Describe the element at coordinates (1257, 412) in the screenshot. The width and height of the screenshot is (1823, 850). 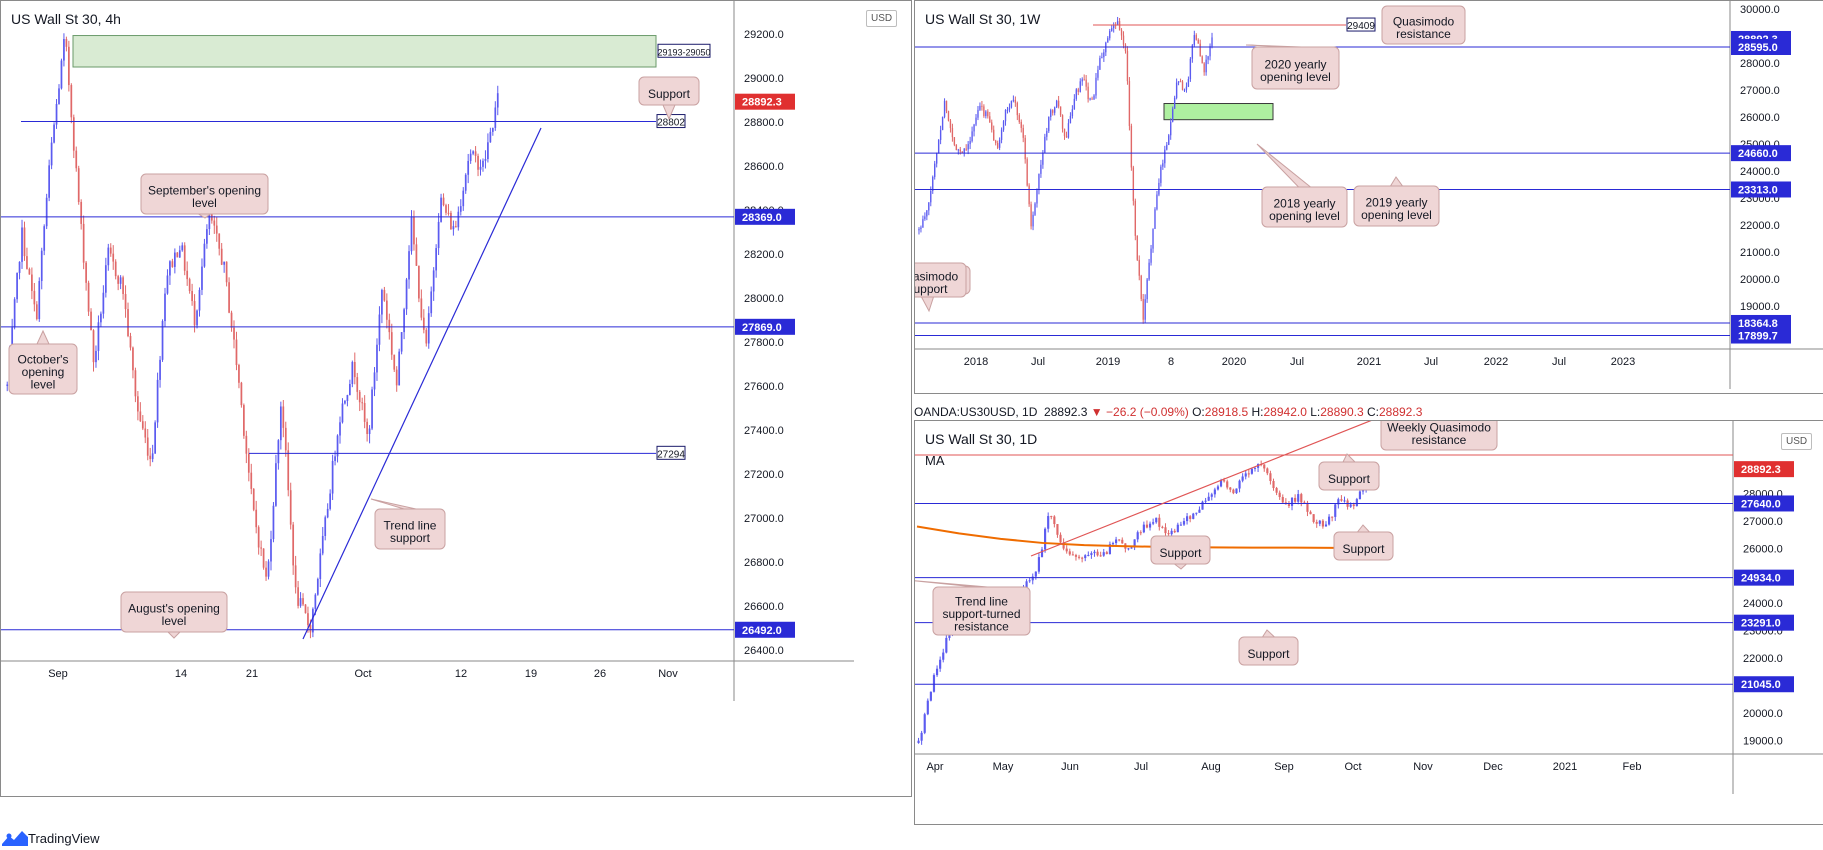
I see `high-label: H:` at that location.